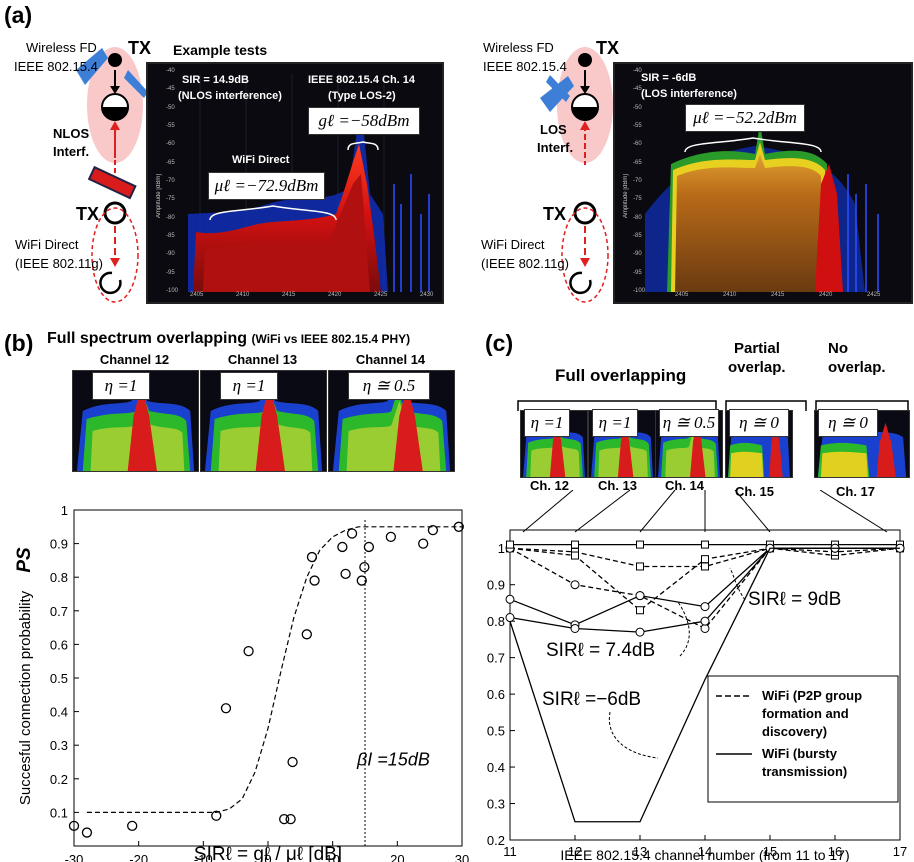 The width and height of the screenshot is (914, 862). I want to click on x-axis-label: SIRℓ = gℓ / μℓ [dB], so click(268, 853).